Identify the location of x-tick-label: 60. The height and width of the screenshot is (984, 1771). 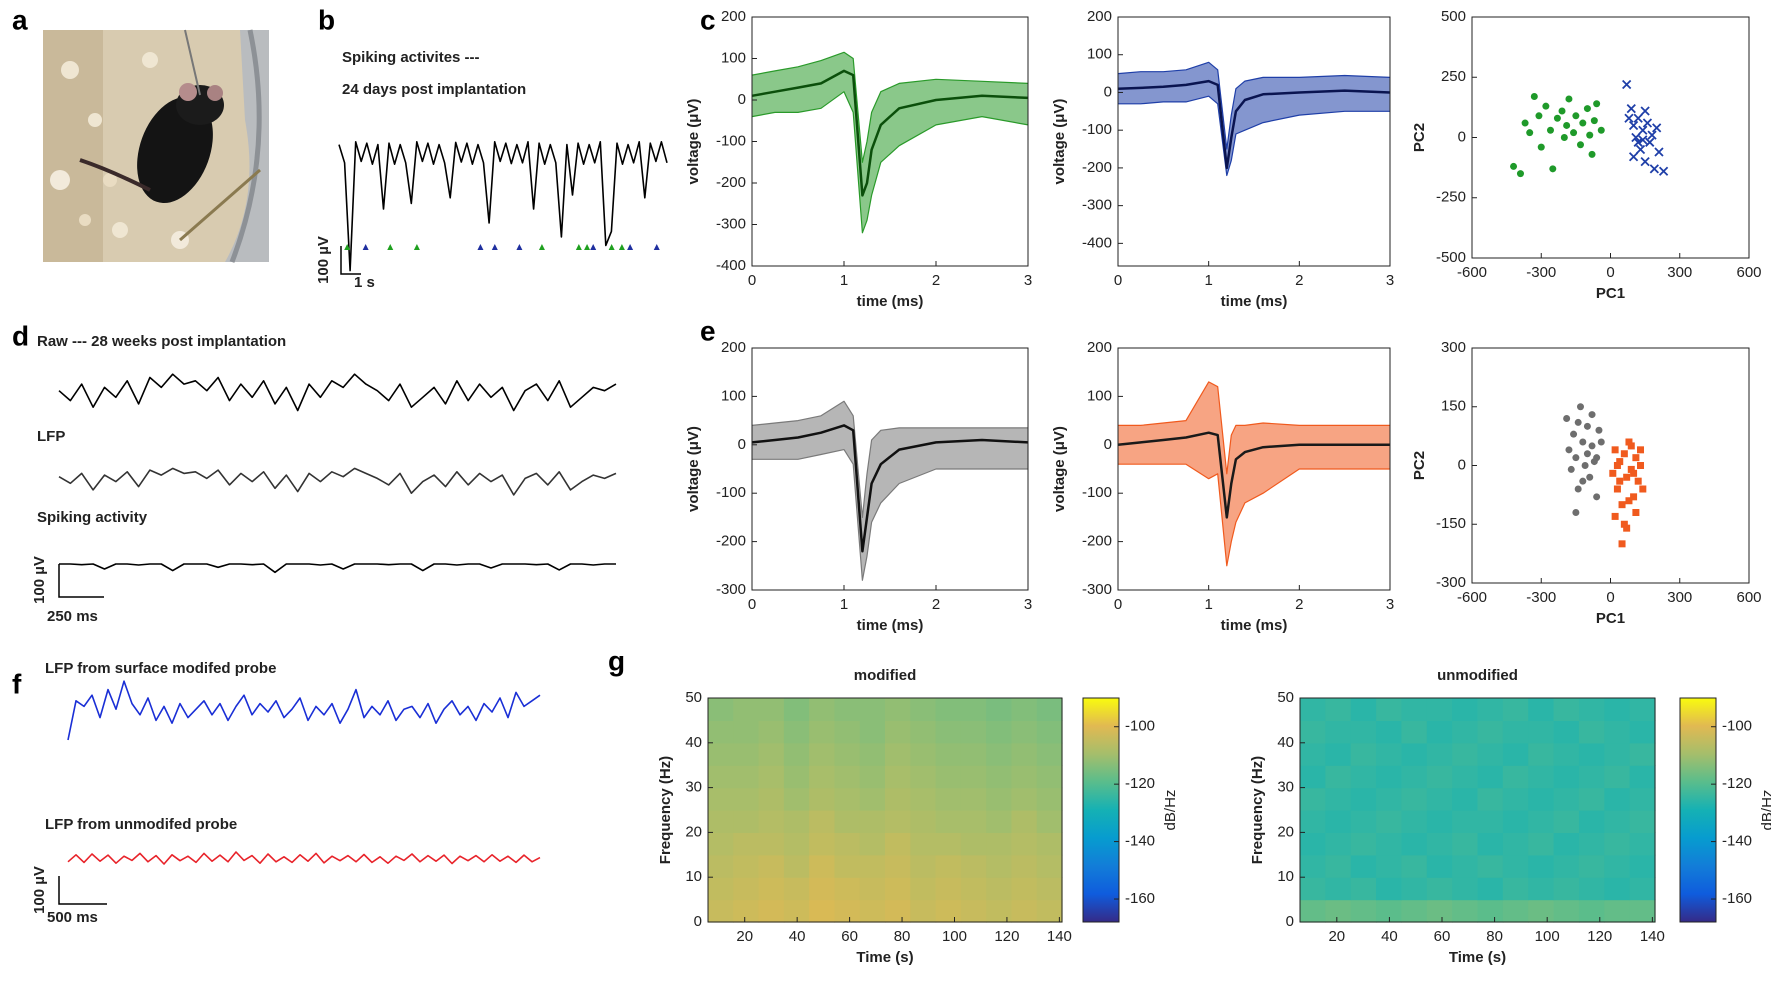
(1442, 936).